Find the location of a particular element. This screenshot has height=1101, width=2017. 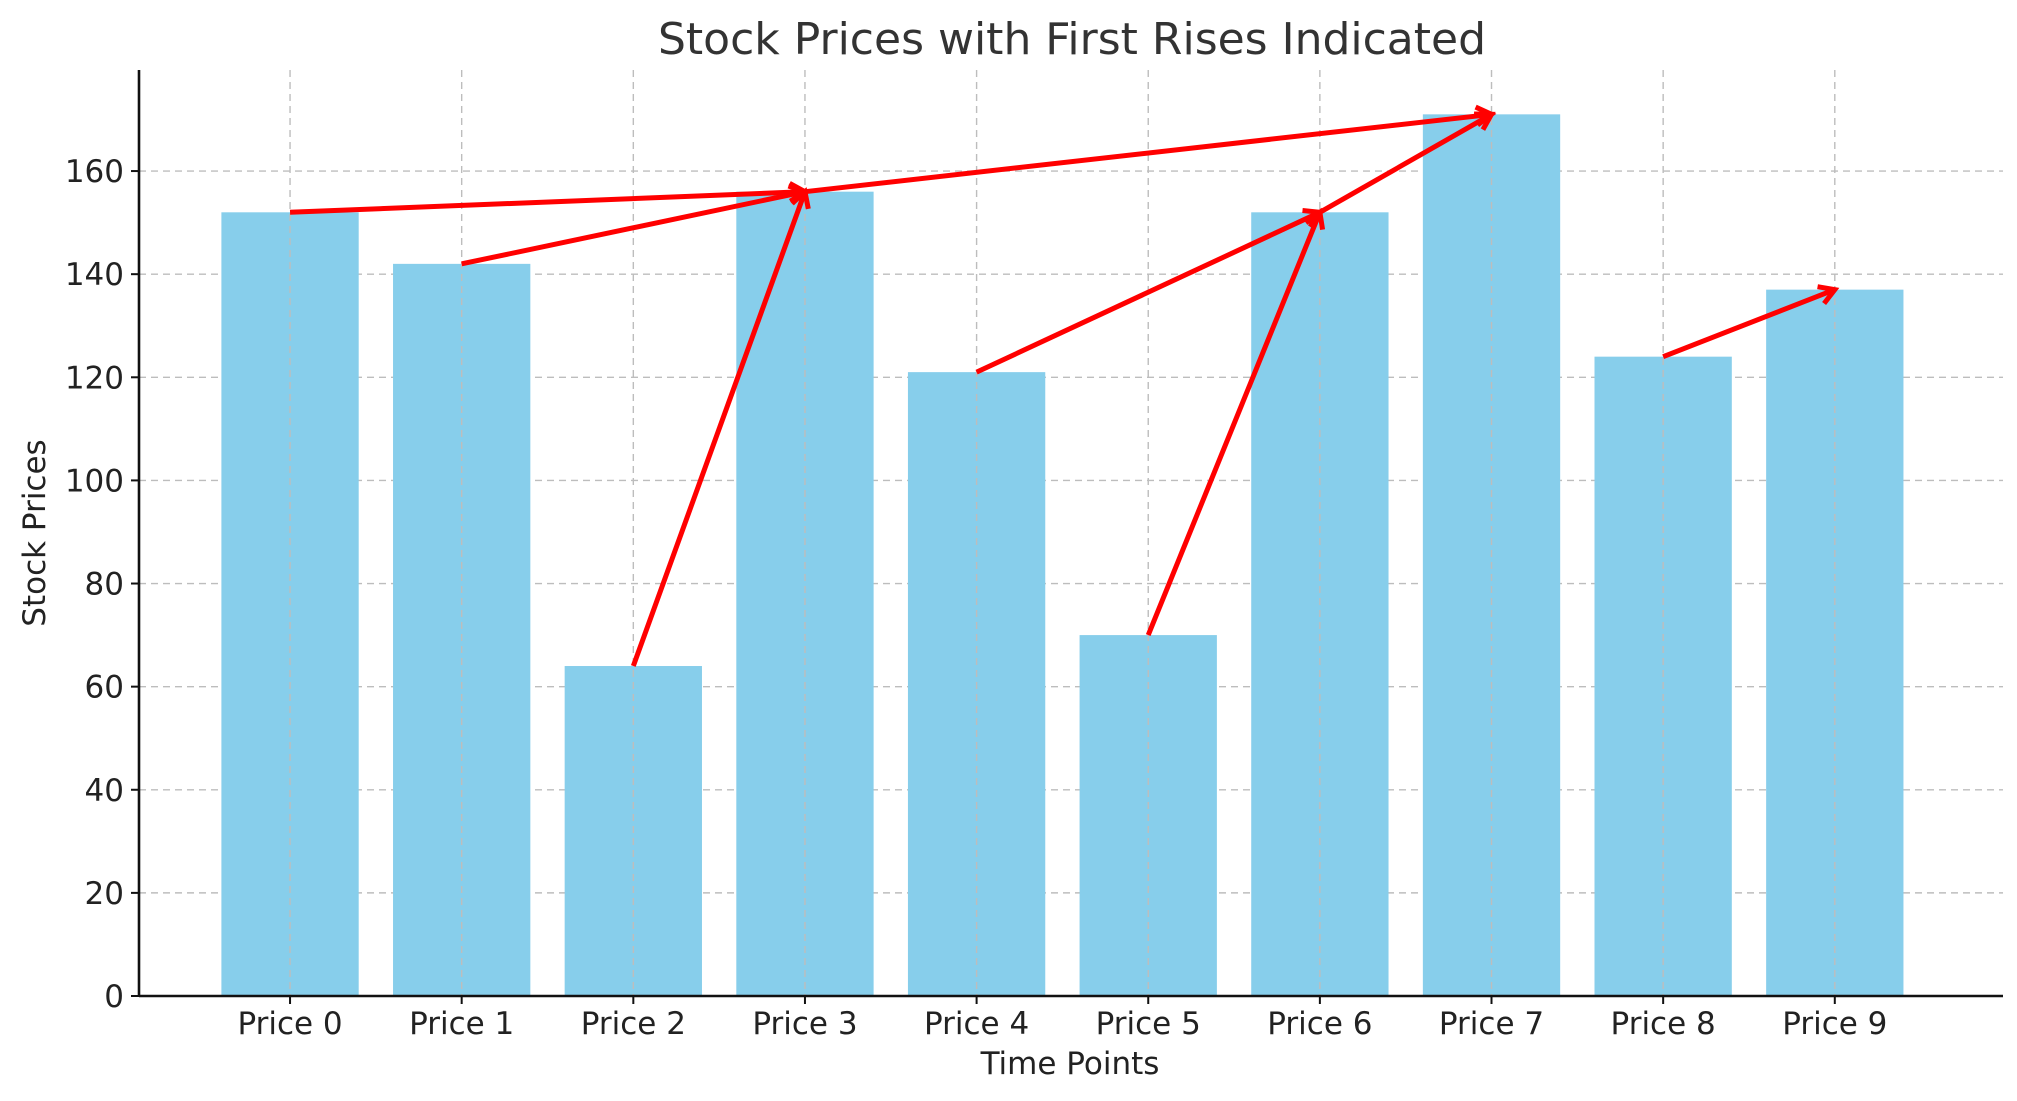

x-tick-label: Price 8 is located at coordinates (1663, 1024).